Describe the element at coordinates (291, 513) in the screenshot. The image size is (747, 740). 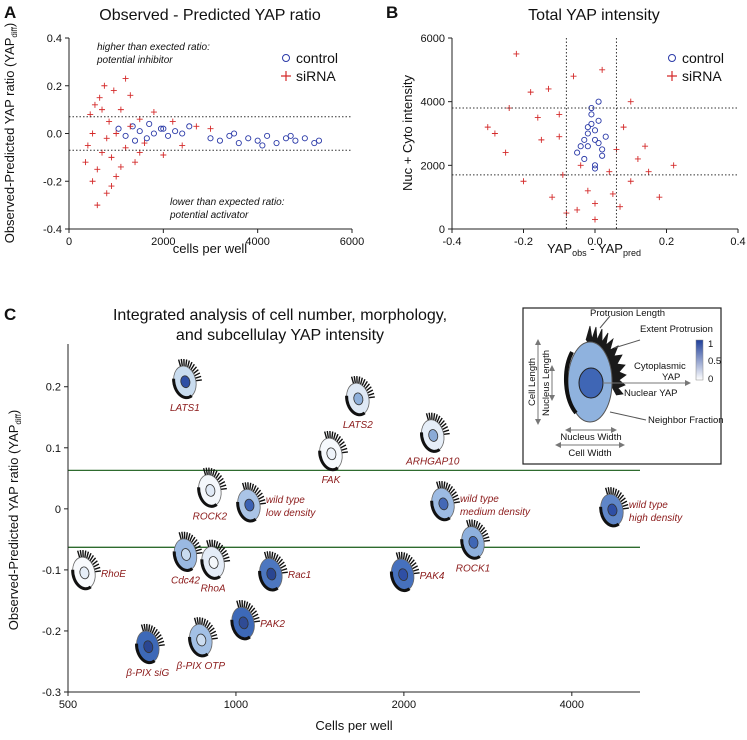
I see `cell-label: low density` at that location.